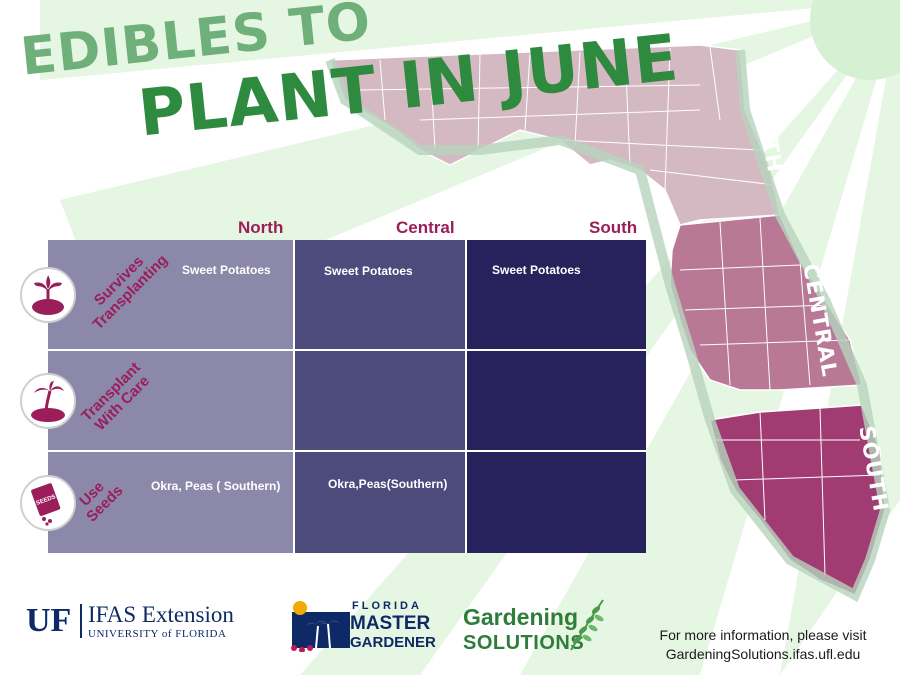  What do you see at coordinates (524, 643) in the screenshot?
I see `gs-line2: SOLUTIONS` at bounding box center [524, 643].